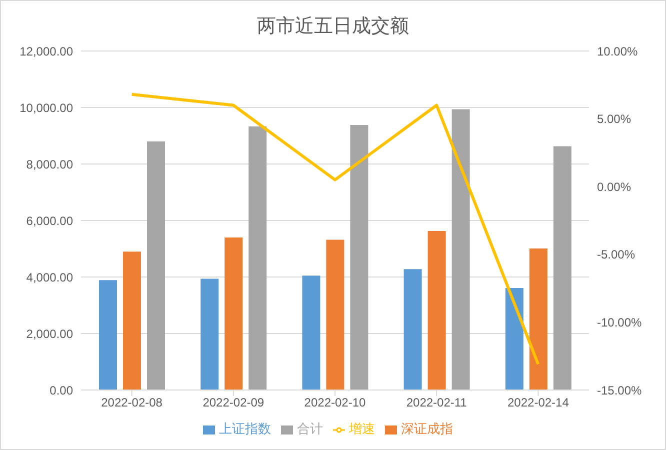 This screenshot has height=450, width=666. What do you see at coordinates (310, 428) in the screenshot?
I see `legend-label: 合计` at bounding box center [310, 428].